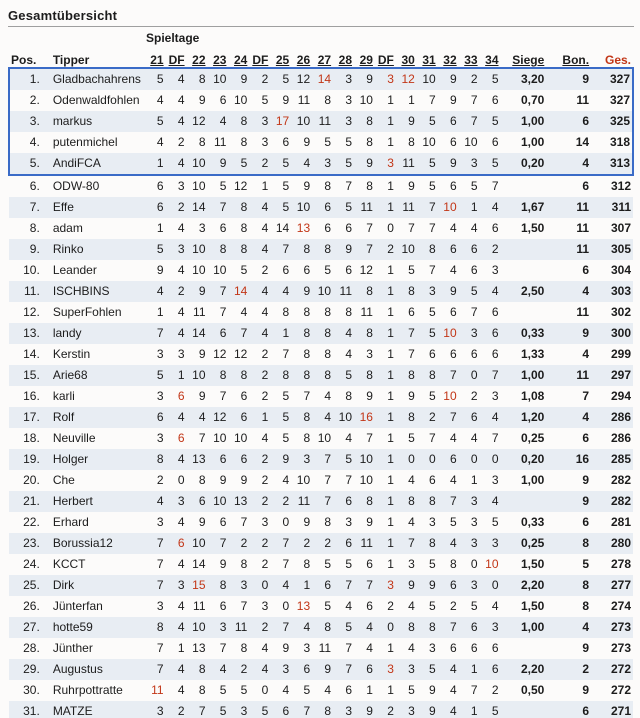 The height and width of the screenshot is (718, 640). Describe the element at coordinates (528, 186) in the screenshot. I see `siege-cell` at that location.